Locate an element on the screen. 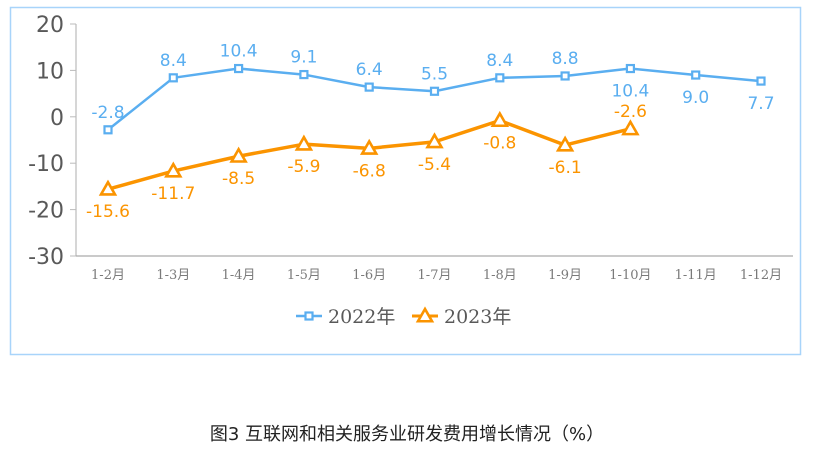 Image resolution: width=814 pixels, height=456 pixels. y-tick-label: -30 is located at coordinates (46, 257).